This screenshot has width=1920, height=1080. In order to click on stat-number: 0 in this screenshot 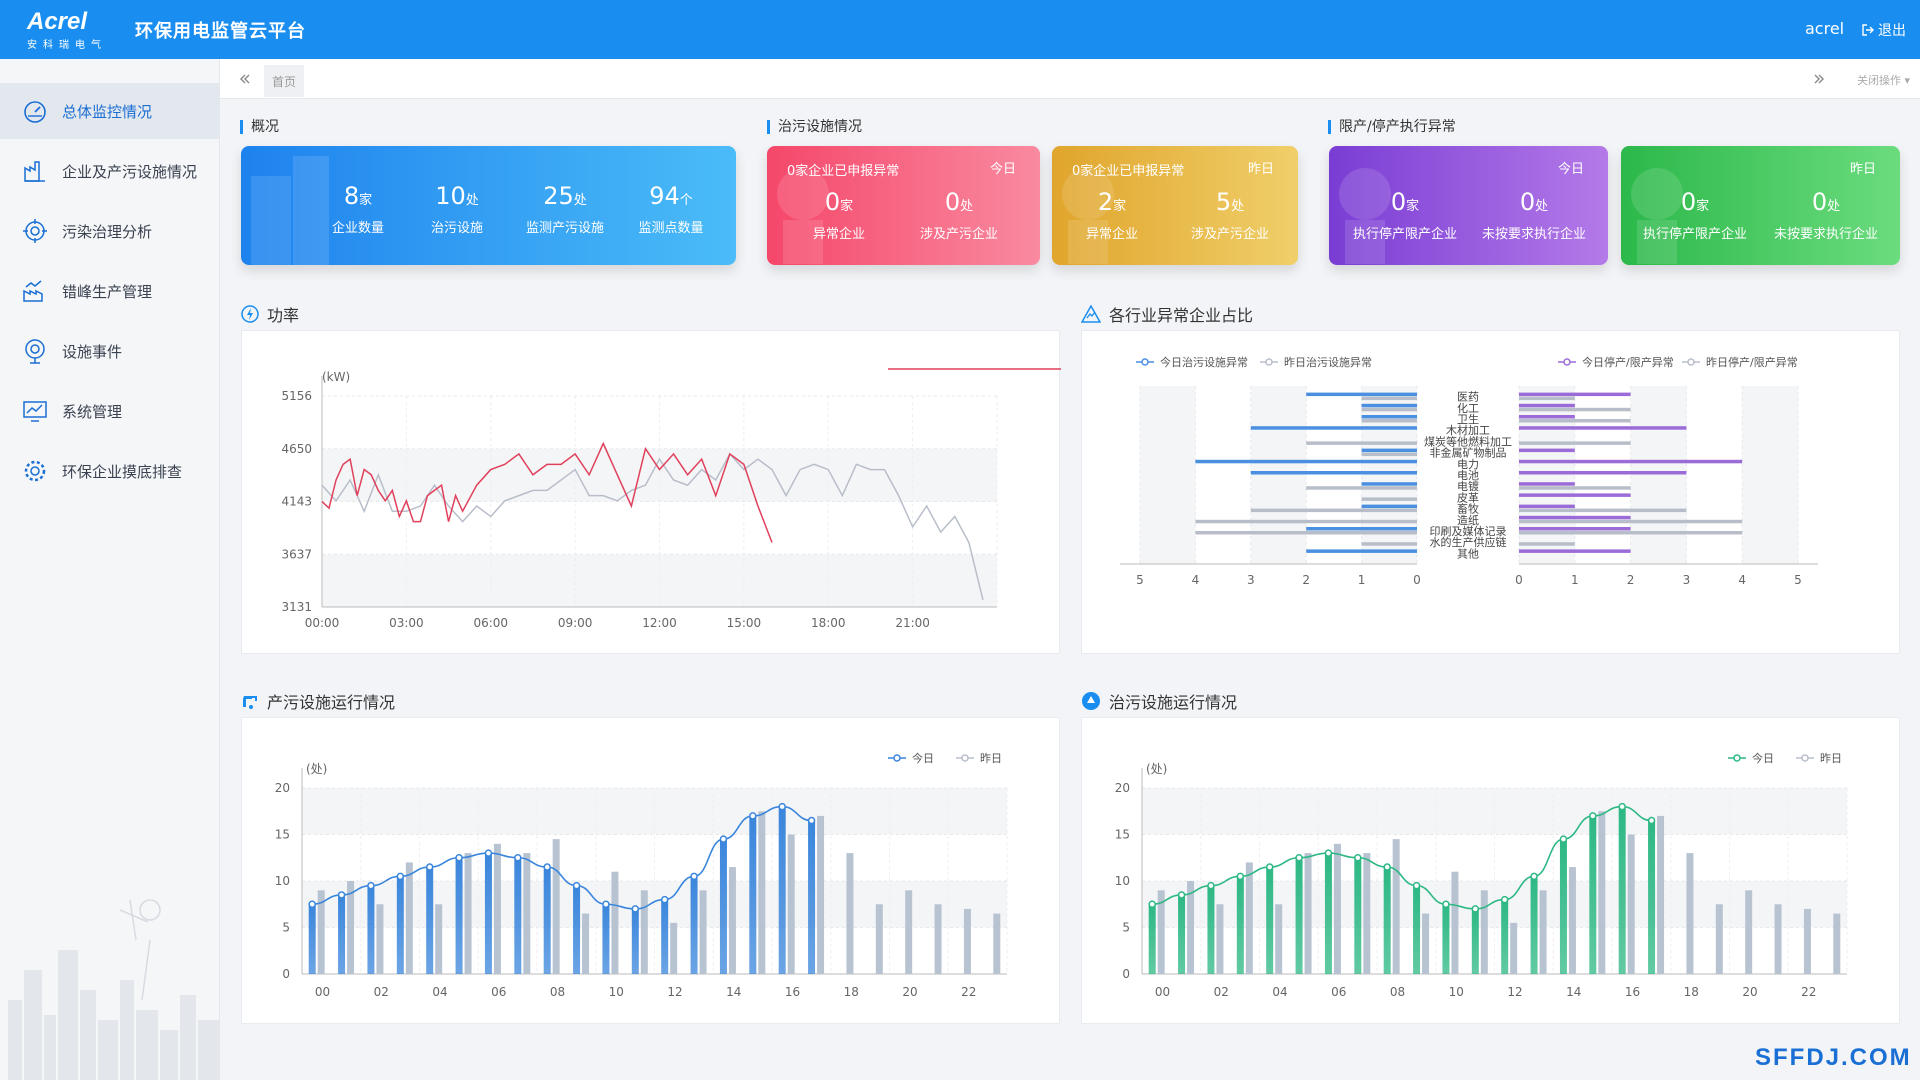, I will do `click(1398, 202)`.